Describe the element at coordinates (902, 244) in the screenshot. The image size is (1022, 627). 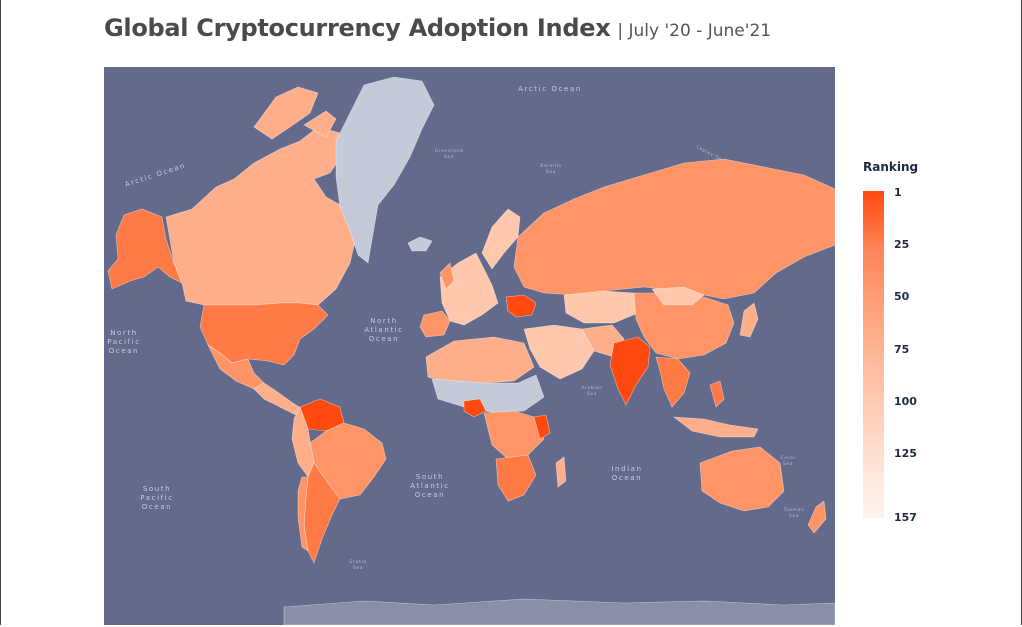
I see `legend-tick-25: 25` at that location.